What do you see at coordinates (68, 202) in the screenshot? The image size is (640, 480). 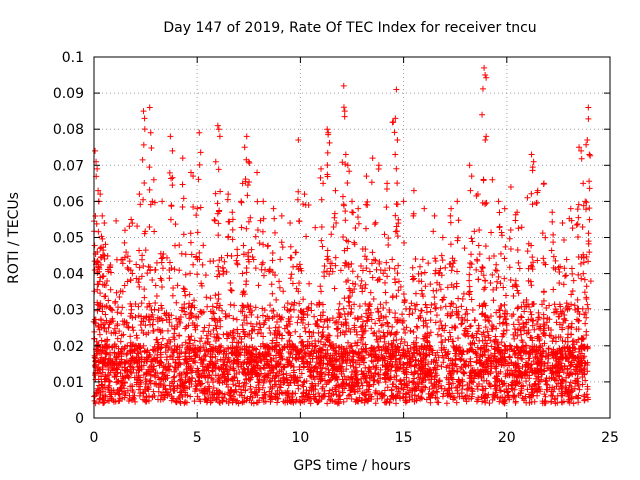 I see `y-tick-label: 0.06` at bounding box center [68, 202].